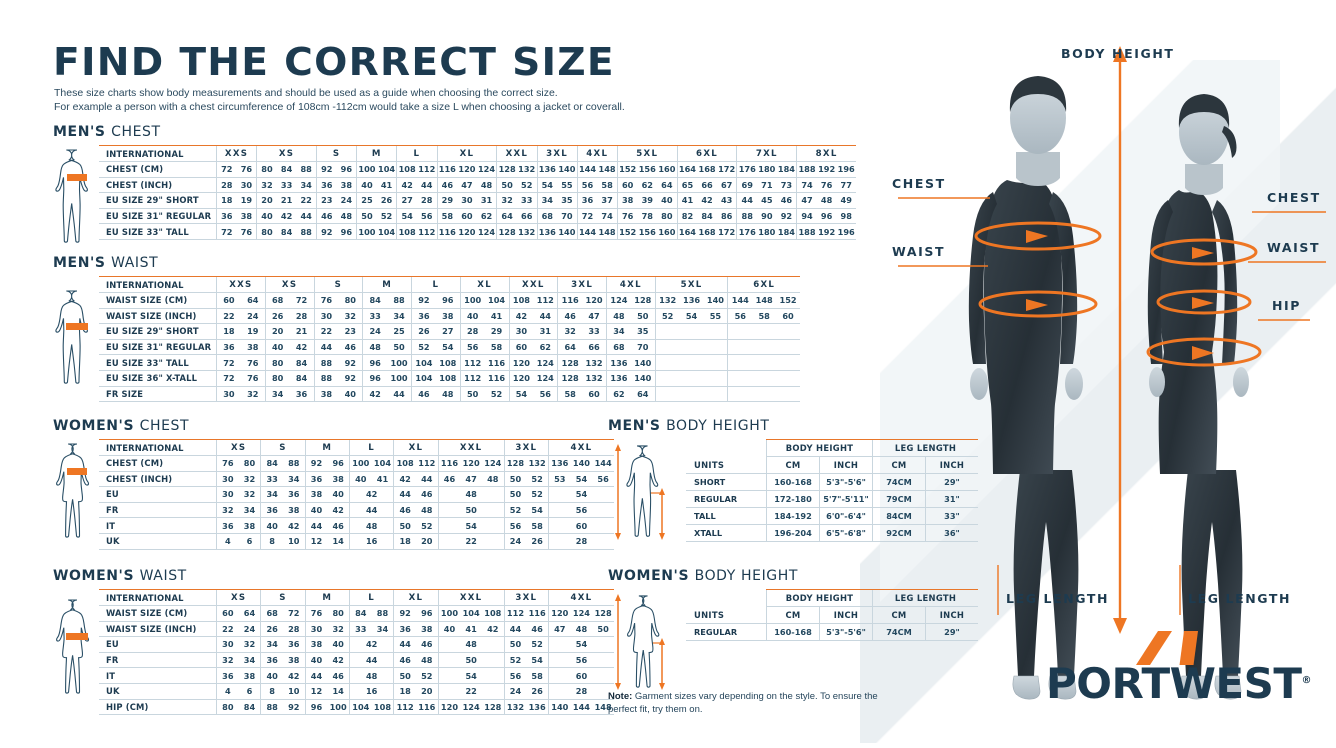  What do you see at coordinates (846, 185) in the screenshot?
I see `table-cell: 77` at bounding box center [846, 185].